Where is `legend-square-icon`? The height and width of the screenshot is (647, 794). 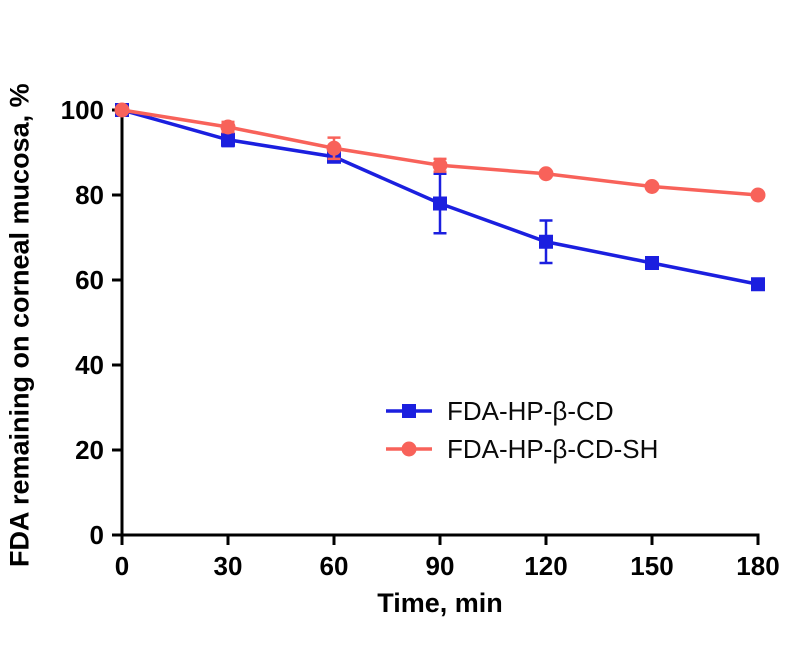
legend-square-icon is located at coordinates (409, 411).